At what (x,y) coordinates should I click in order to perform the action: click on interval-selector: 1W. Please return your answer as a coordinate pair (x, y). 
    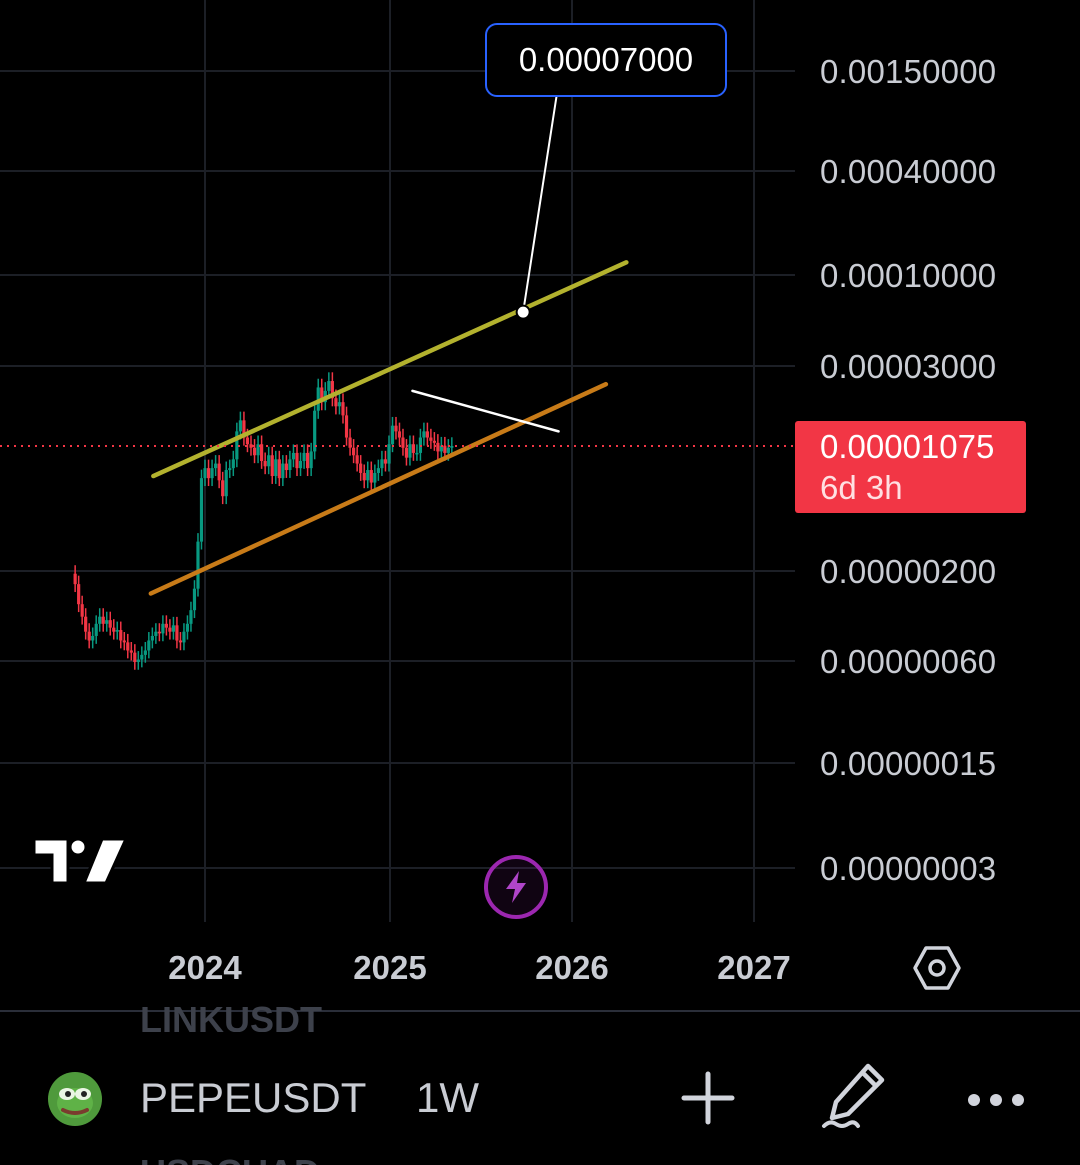
    Looking at the image, I should click on (447, 1097).